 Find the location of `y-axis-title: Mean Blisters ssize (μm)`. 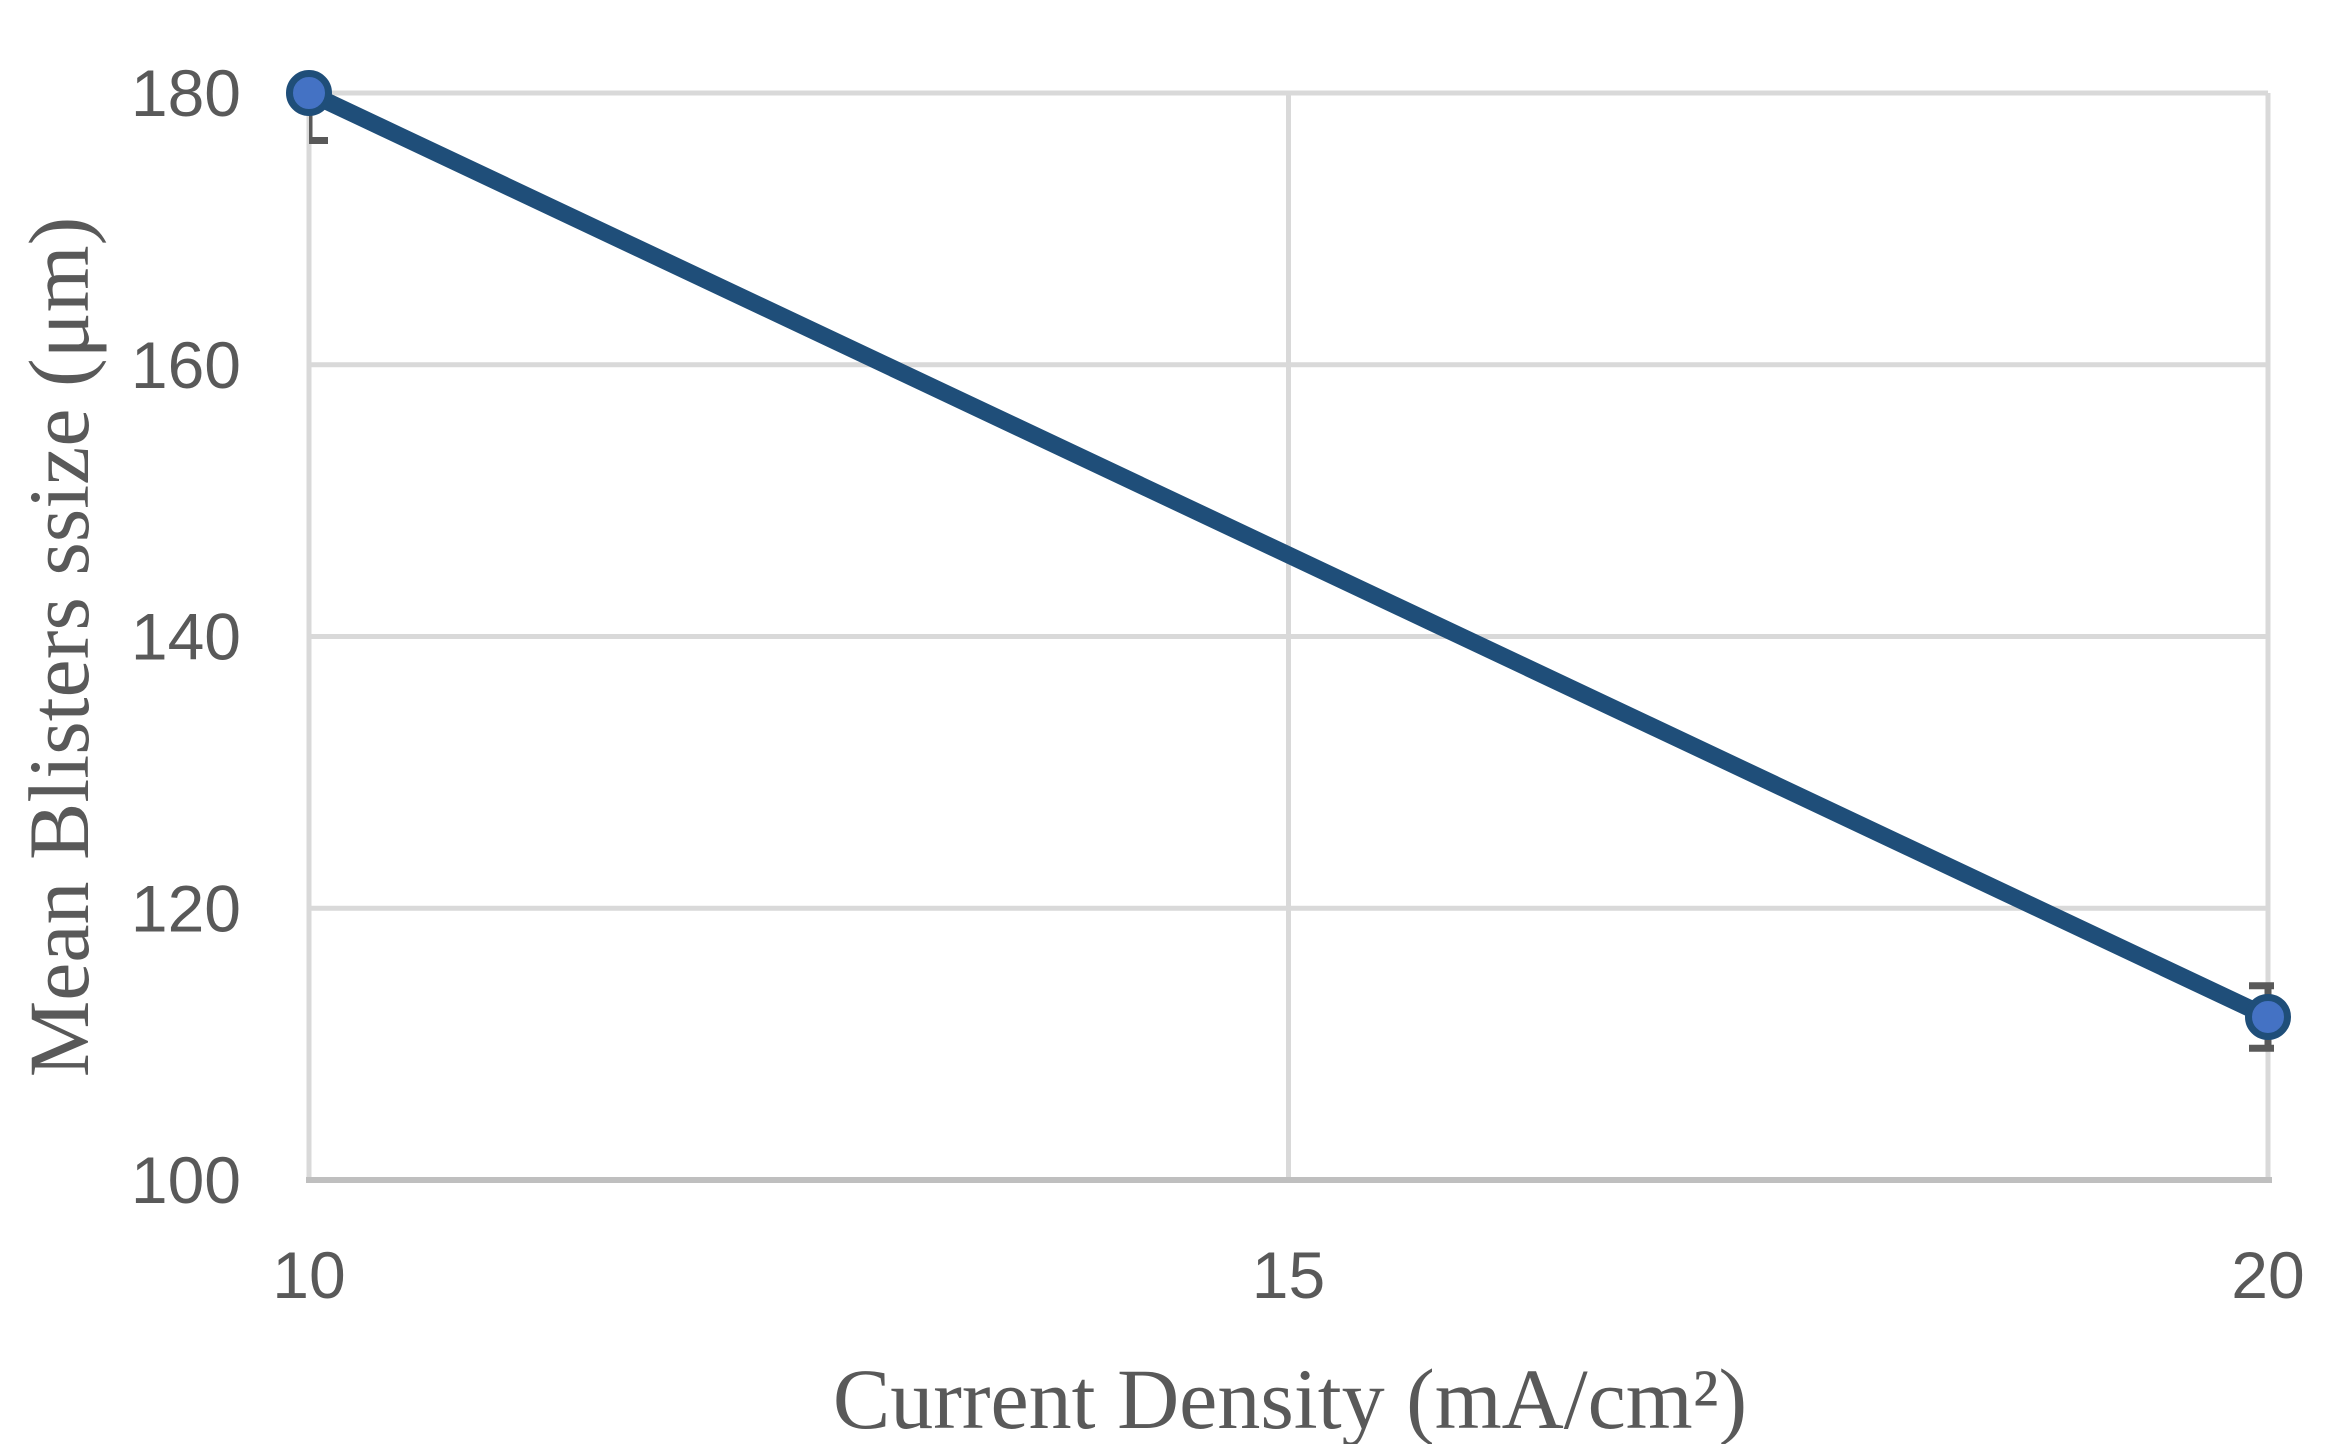

y-axis-title: Mean Blisters ssize (μm) is located at coordinates (59, 647).